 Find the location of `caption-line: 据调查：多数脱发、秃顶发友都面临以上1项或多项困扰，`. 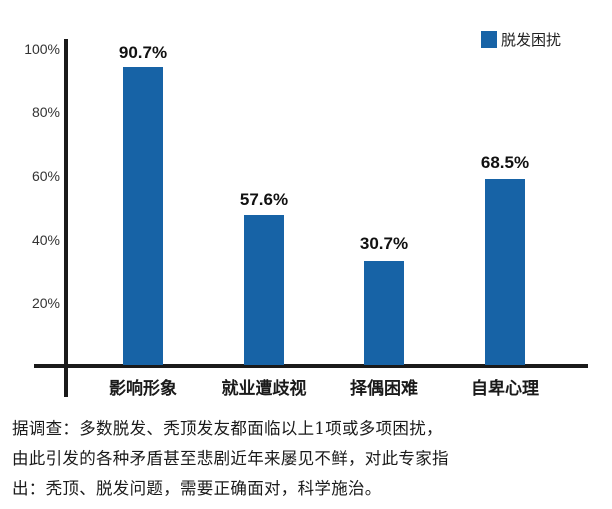

caption-line: 据调查：多数脱发、秃顶发友都面临以上1项或多项困扰， is located at coordinates (227, 428).